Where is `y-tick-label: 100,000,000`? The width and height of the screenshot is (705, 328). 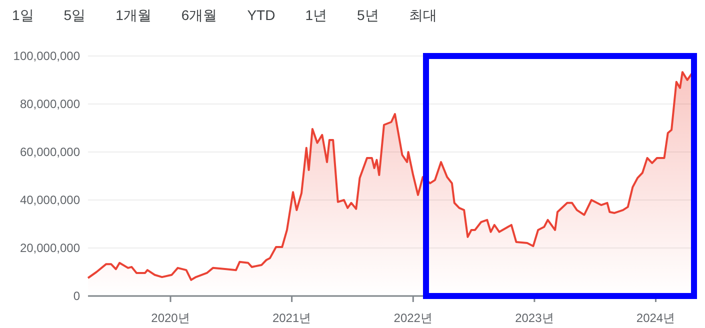
y-tick-label: 100,000,000 is located at coordinates (46, 56).